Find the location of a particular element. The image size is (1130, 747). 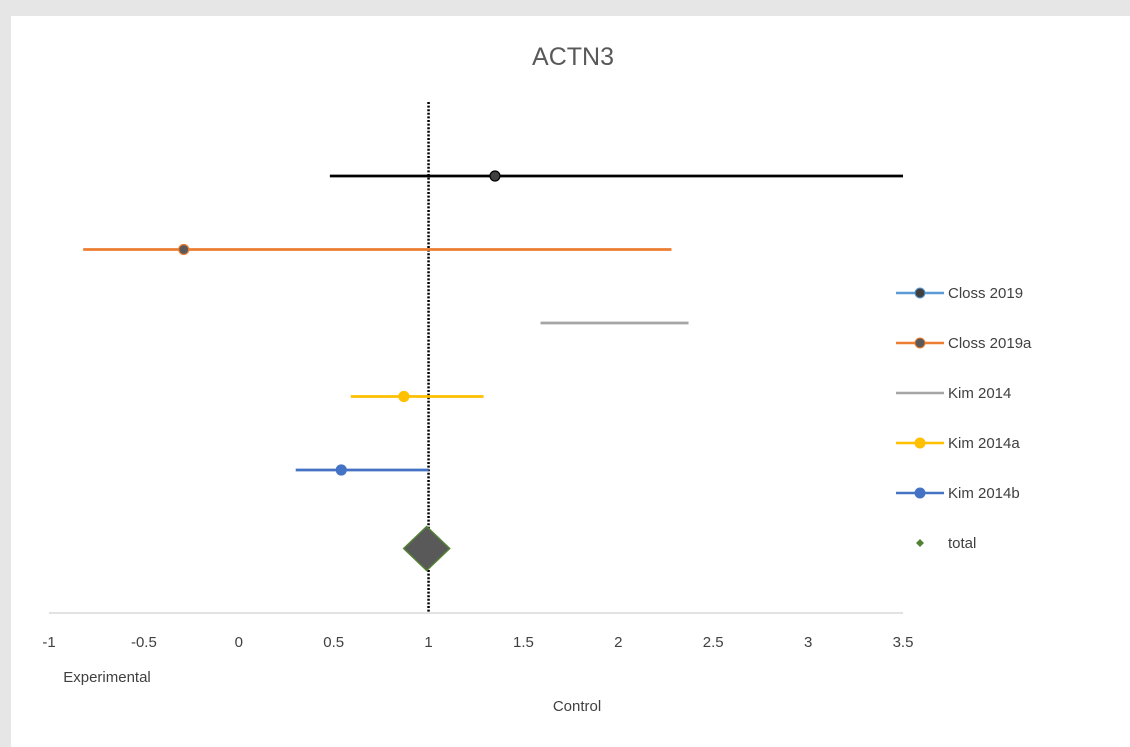

legend-label: Kim 2014b is located at coordinates (984, 493).